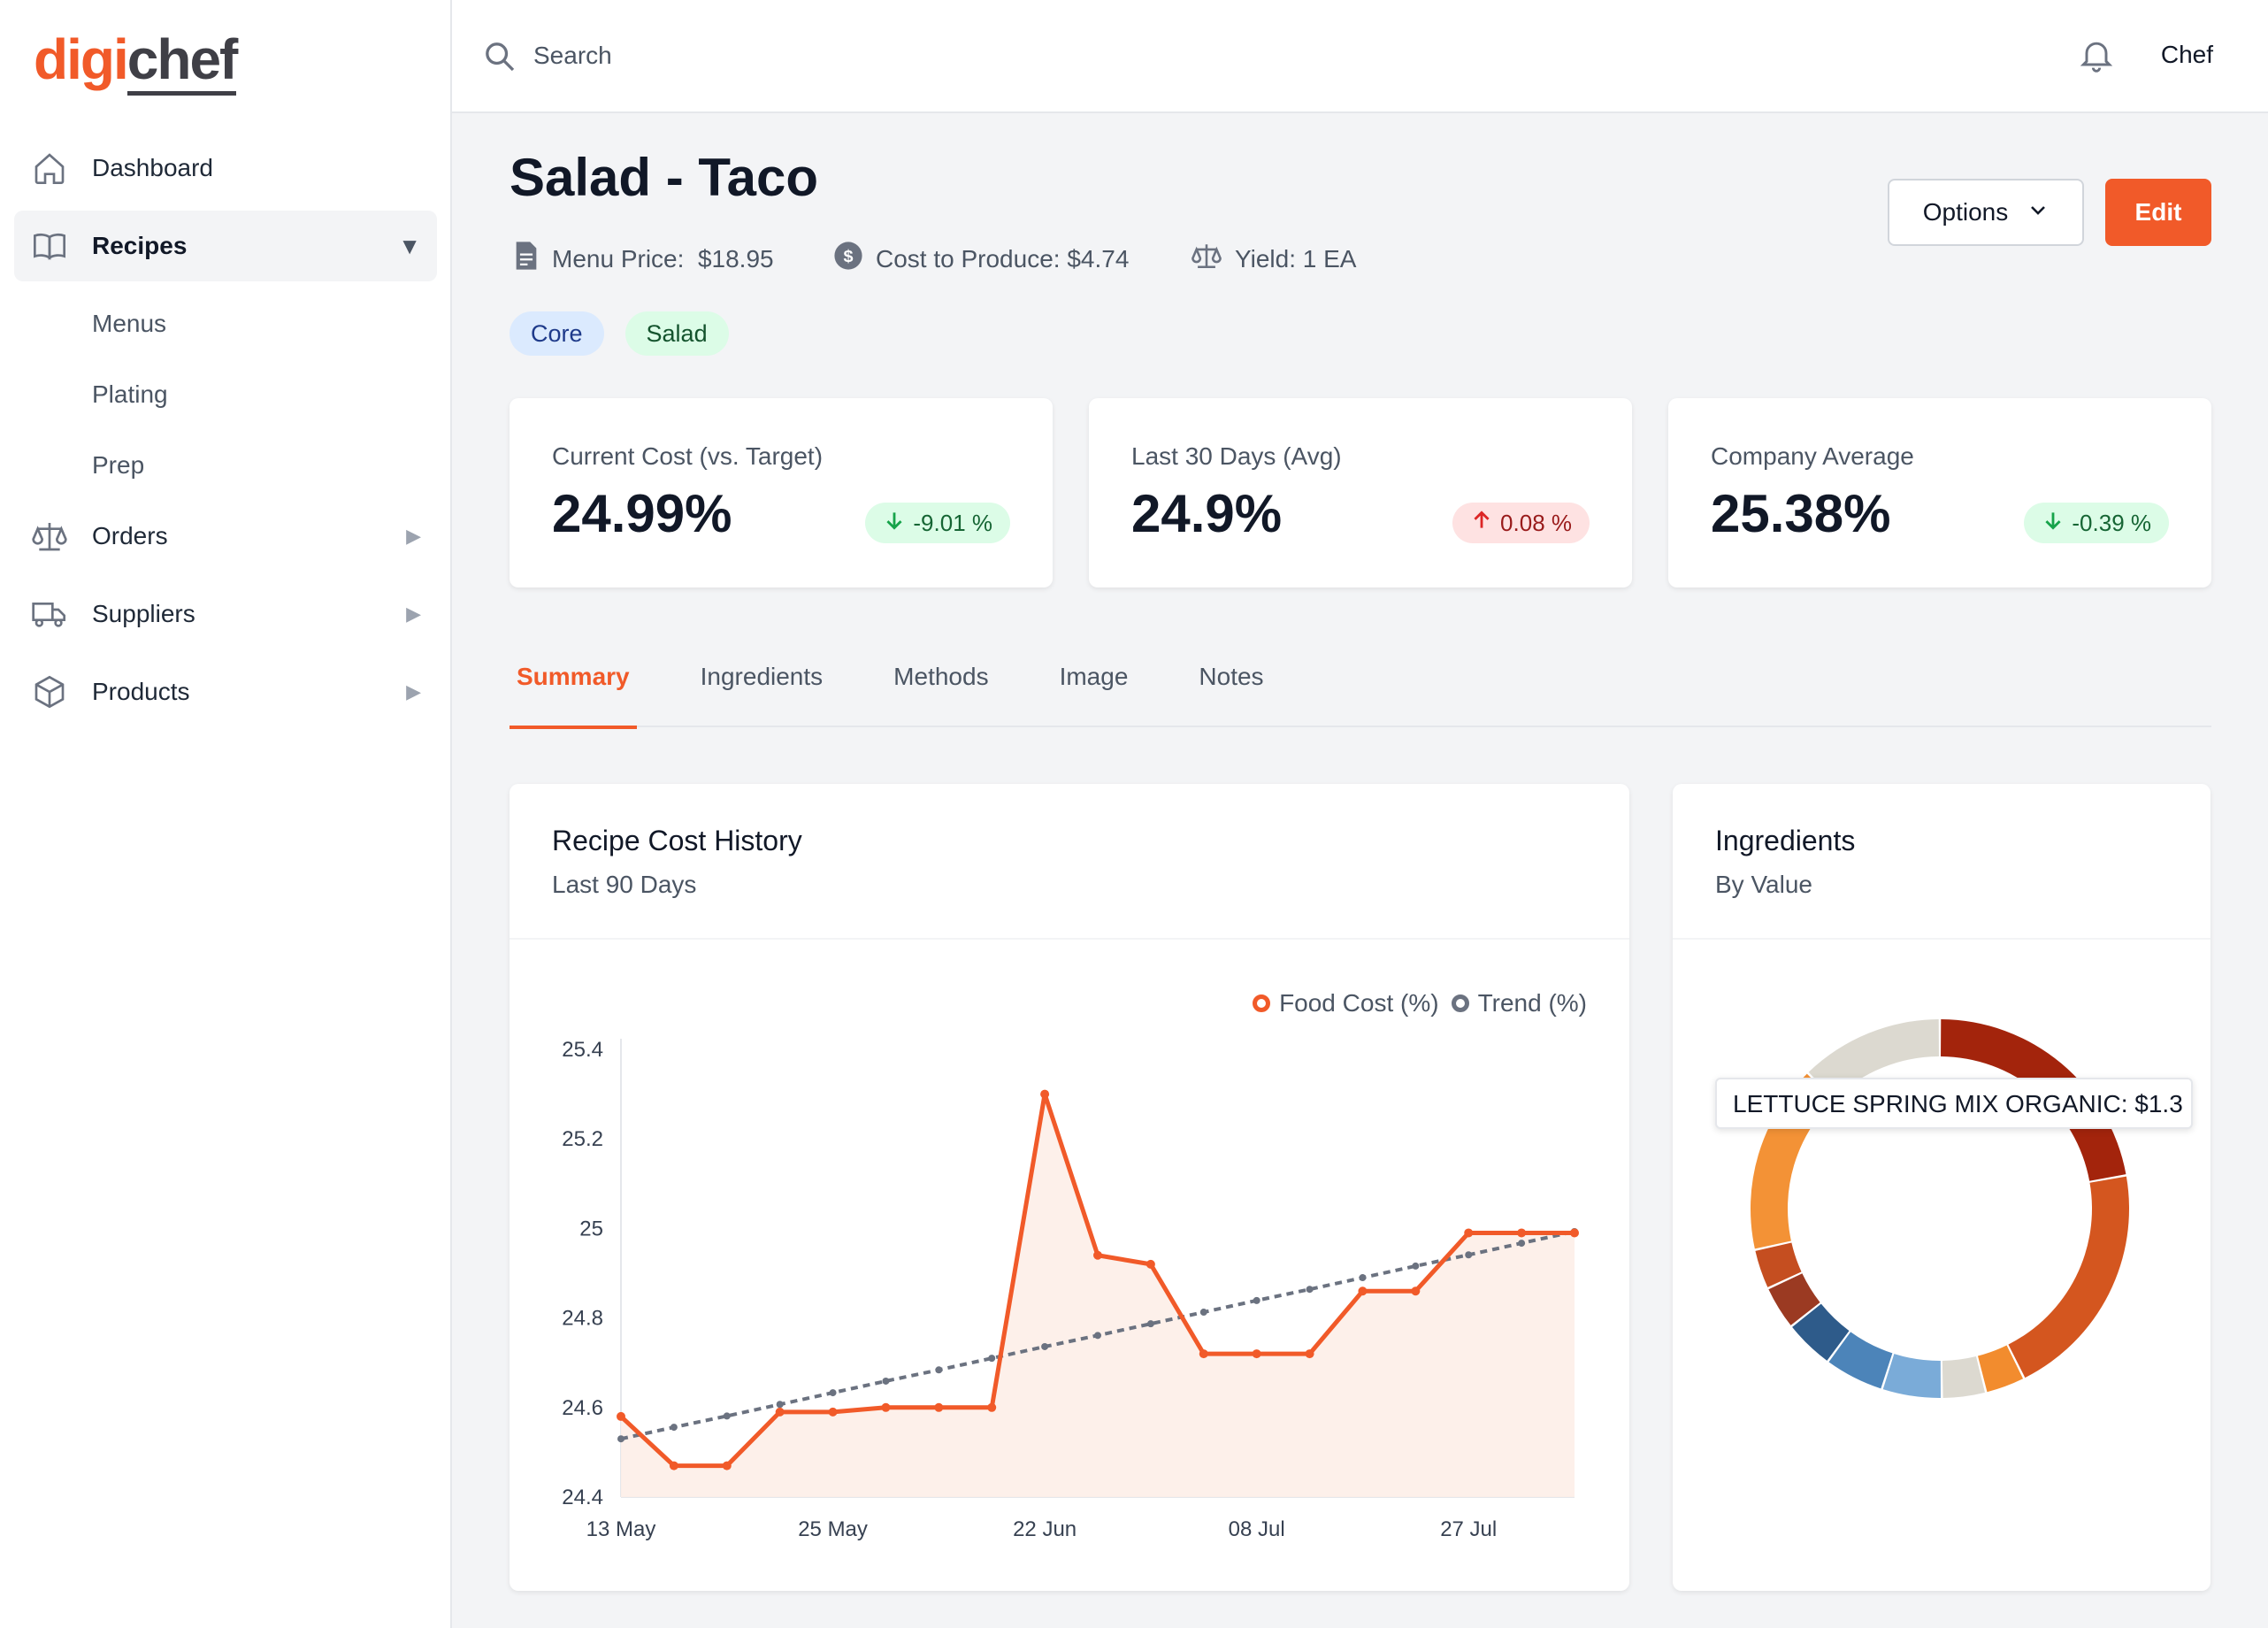 Image resolution: width=2268 pixels, height=1628 pixels. What do you see at coordinates (225, 614) in the screenshot?
I see `sidebar-item-suppliers: Suppliers ▶` at bounding box center [225, 614].